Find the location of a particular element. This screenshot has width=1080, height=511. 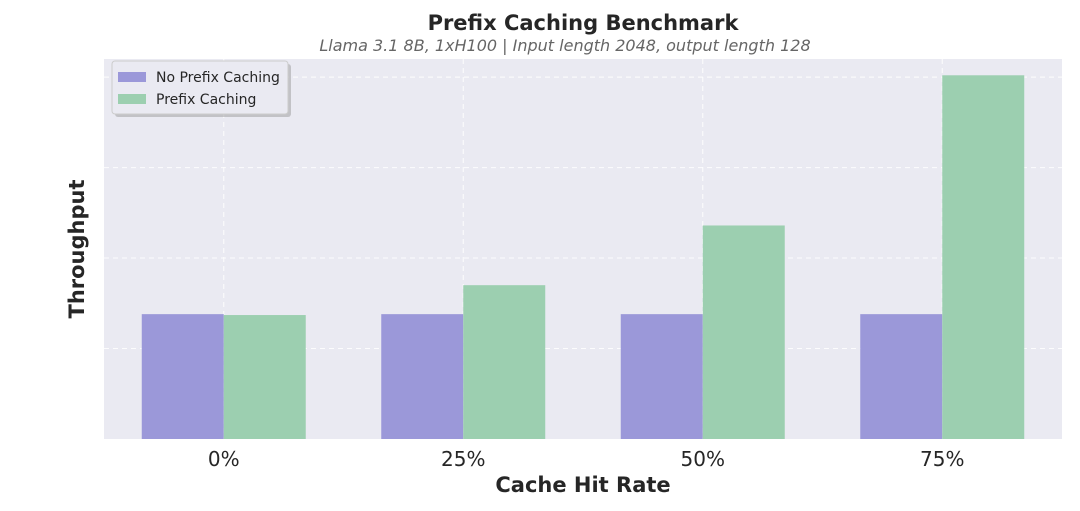

x-tick-label: 25% is located at coordinates (463, 459).